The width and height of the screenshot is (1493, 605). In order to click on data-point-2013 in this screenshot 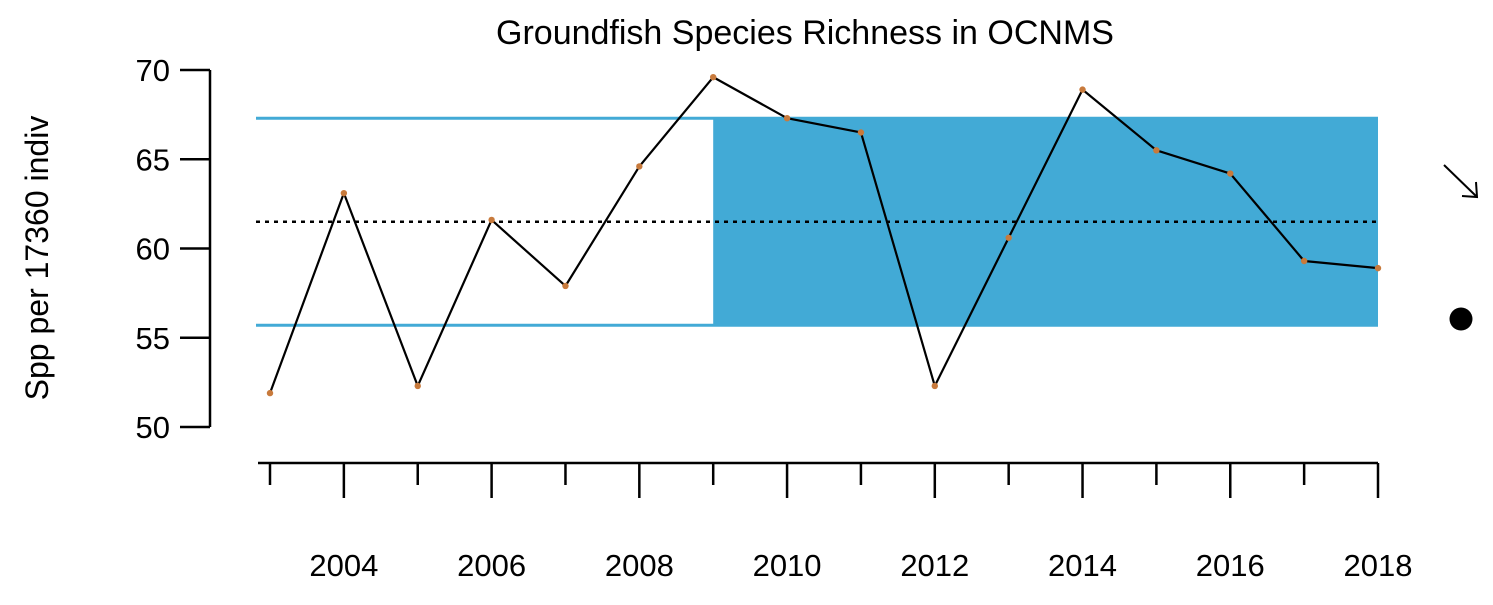, I will do `click(1008, 237)`.